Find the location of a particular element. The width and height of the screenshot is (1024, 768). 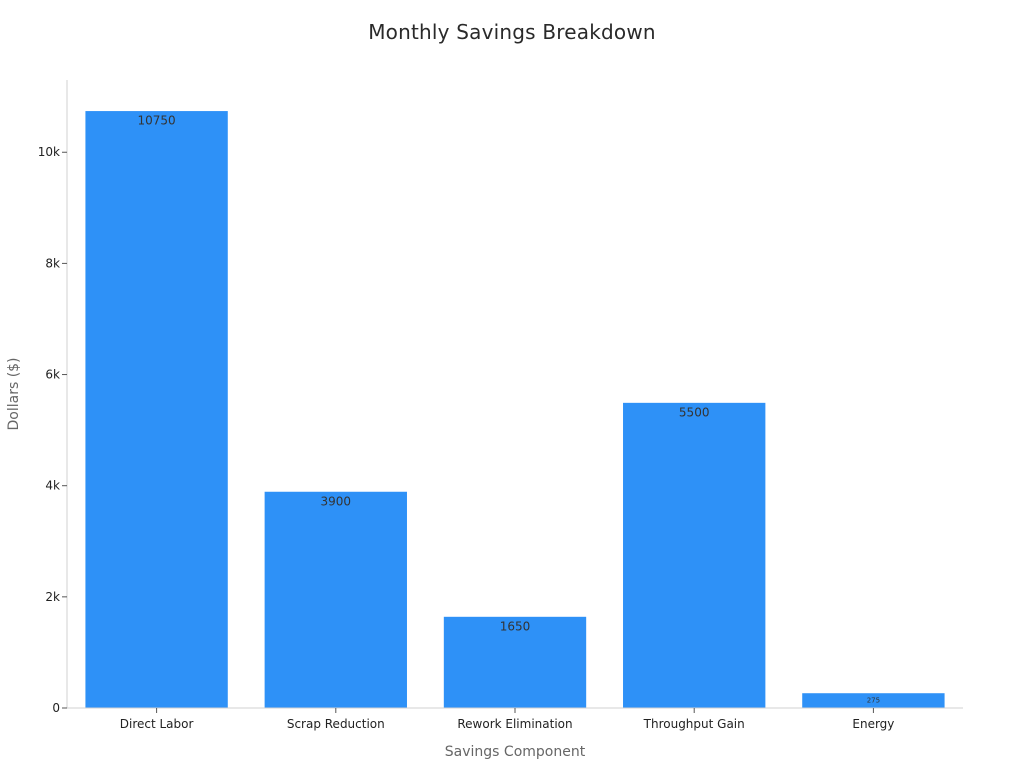

data-label-1: 3900 is located at coordinates (336, 501).